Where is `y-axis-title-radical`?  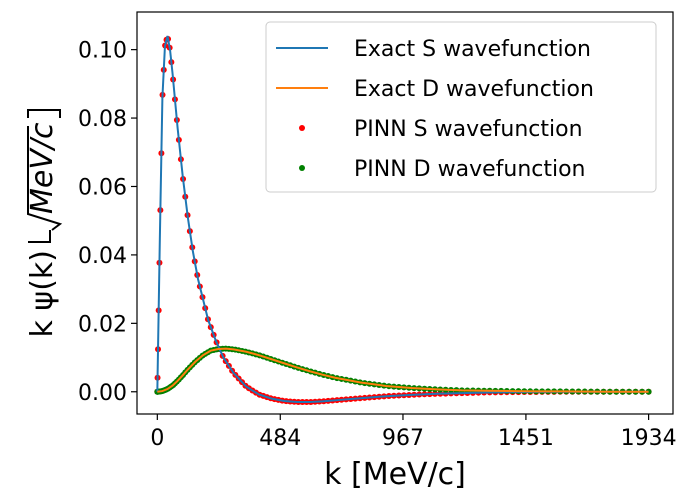 y-axis-title-radical is located at coordinates (45, 184).